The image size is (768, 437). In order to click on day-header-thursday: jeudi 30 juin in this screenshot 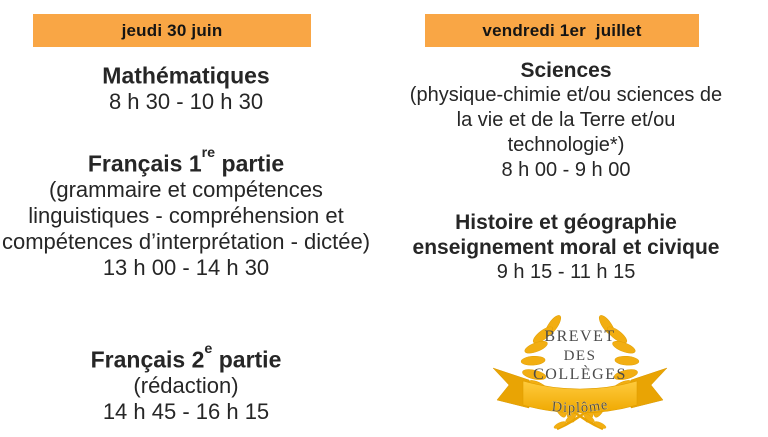, I will do `click(172, 30)`.